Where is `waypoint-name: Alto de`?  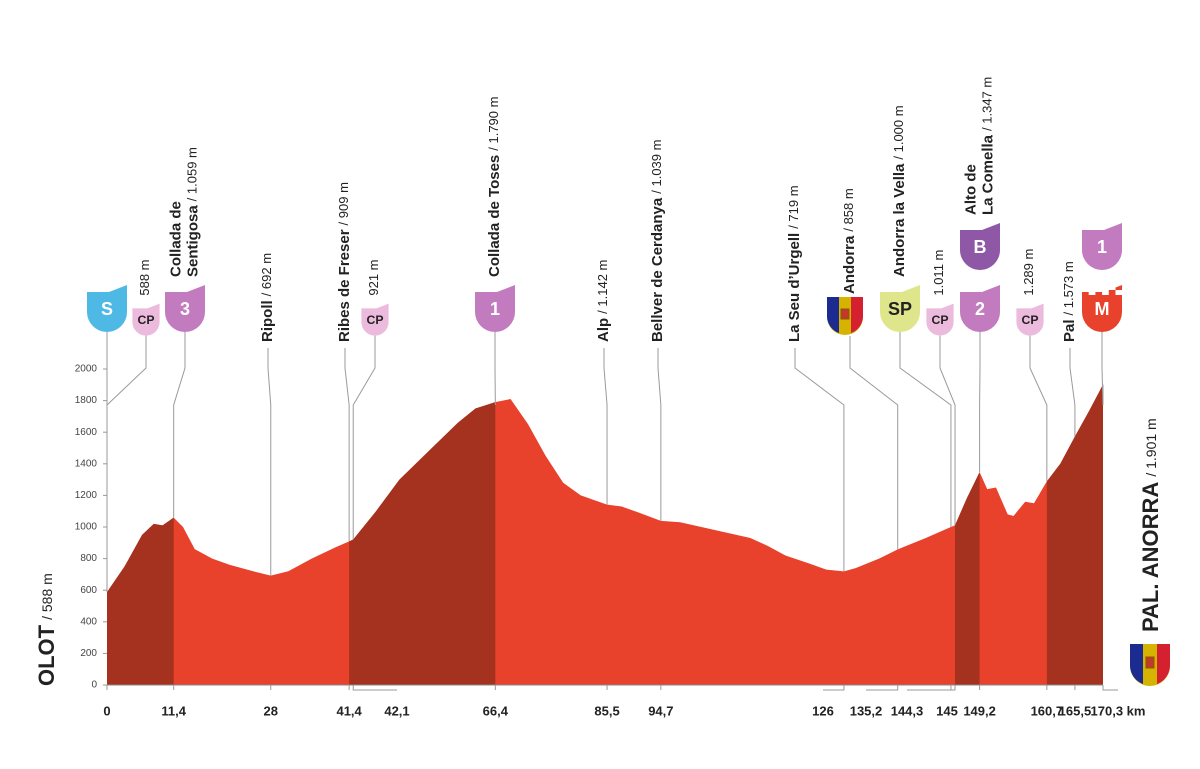
waypoint-name: Alto de is located at coordinates (970, 189).